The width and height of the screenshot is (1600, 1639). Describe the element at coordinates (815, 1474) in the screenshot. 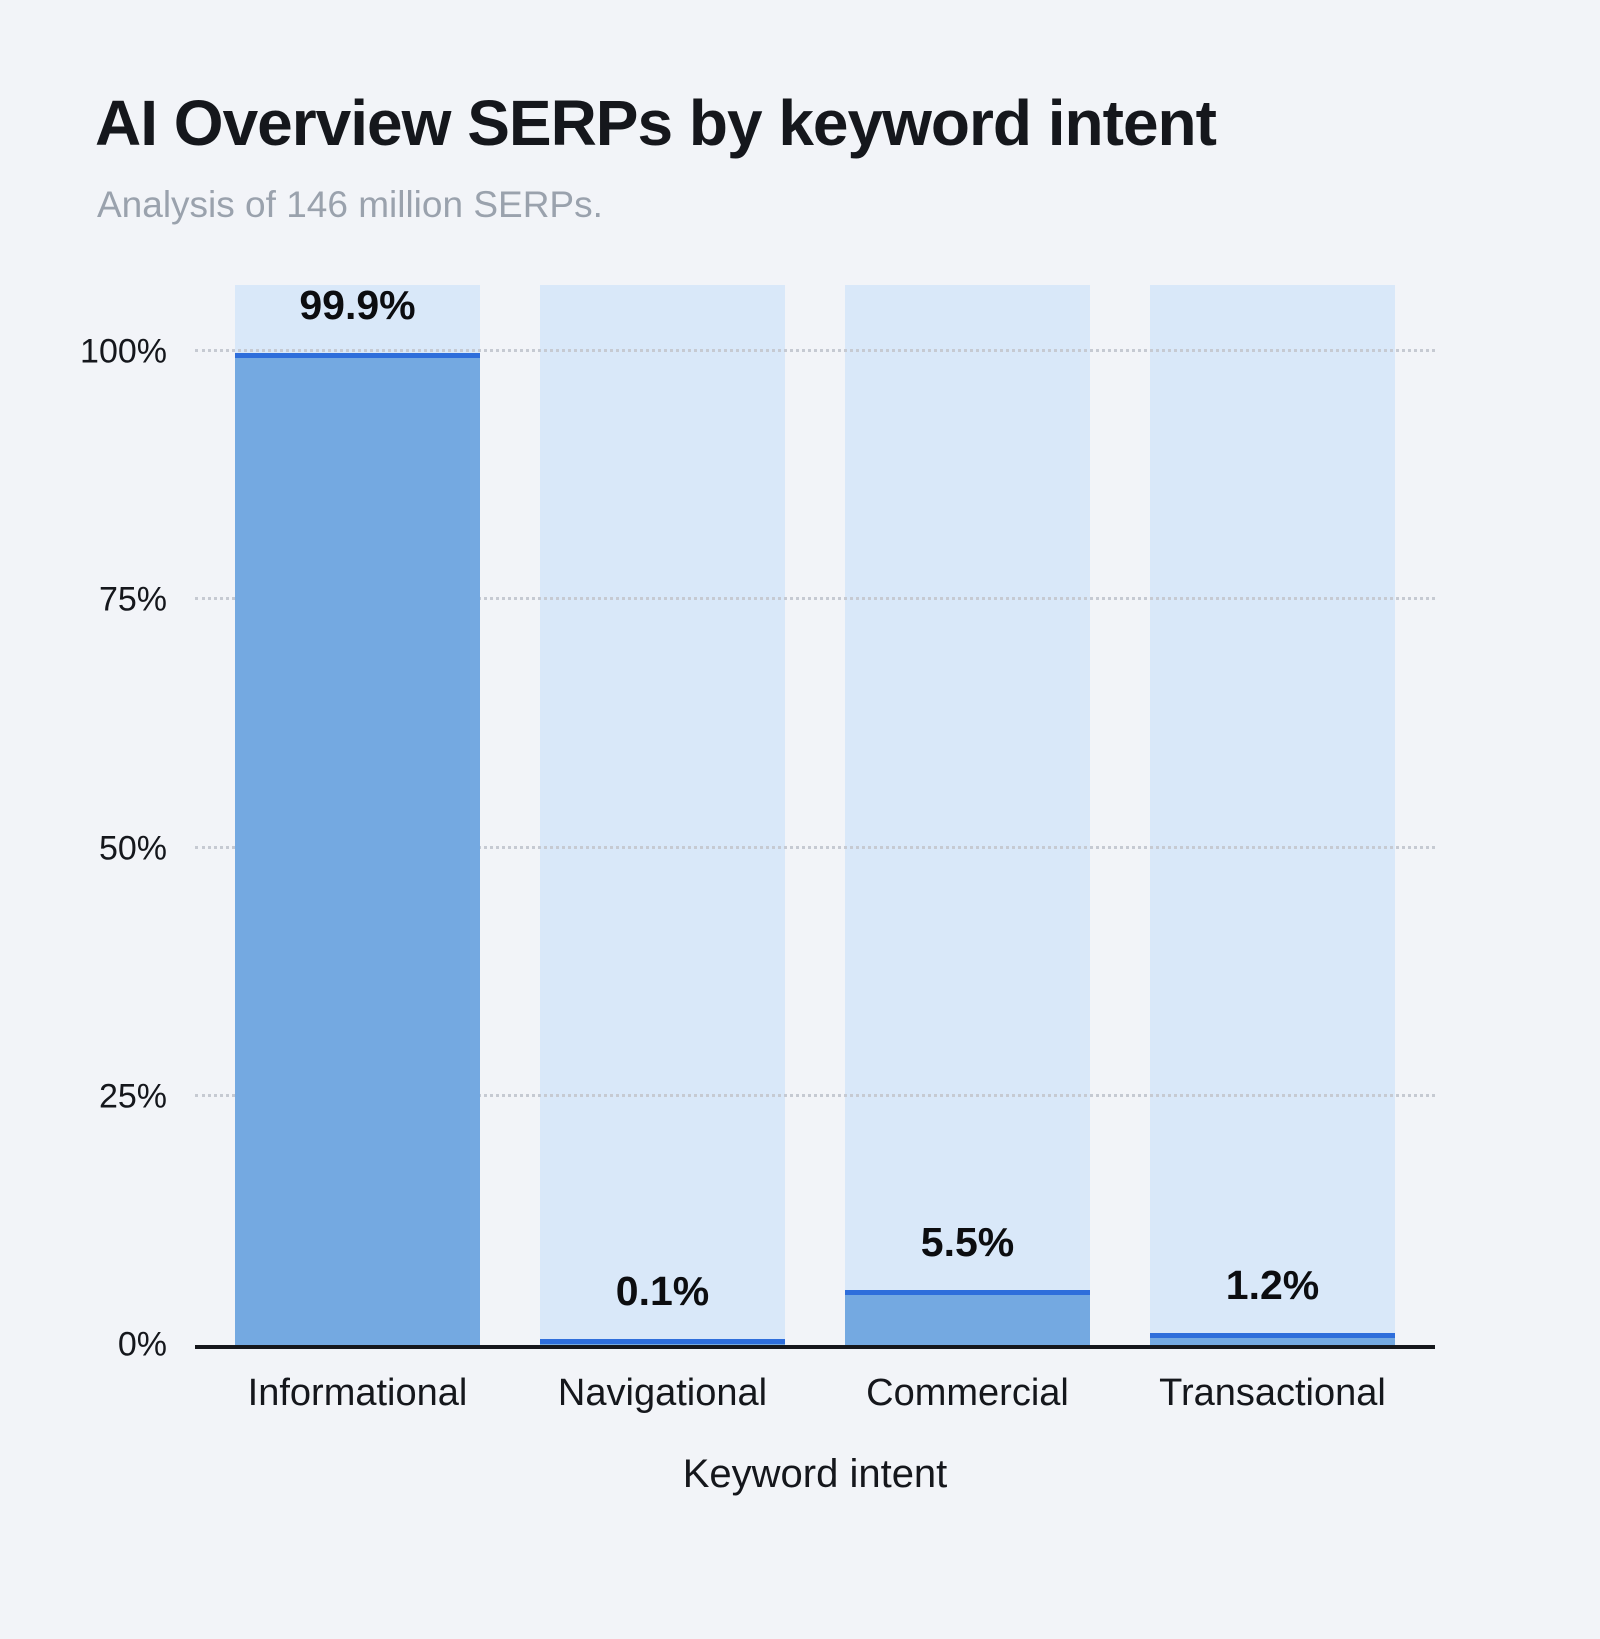

I see `x-axis-title: Keyword intent` at that location.